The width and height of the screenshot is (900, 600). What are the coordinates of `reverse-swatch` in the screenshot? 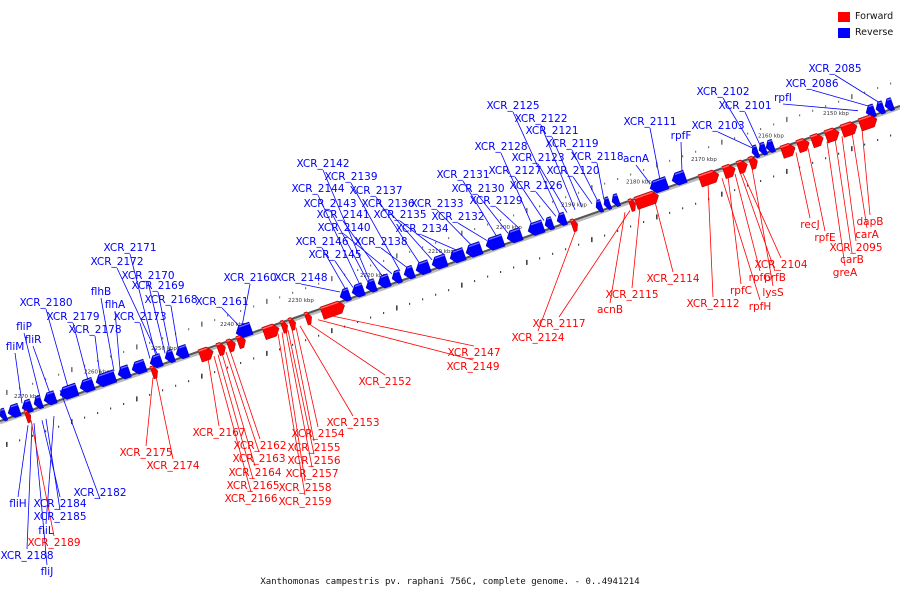 It's located at (844, 32).